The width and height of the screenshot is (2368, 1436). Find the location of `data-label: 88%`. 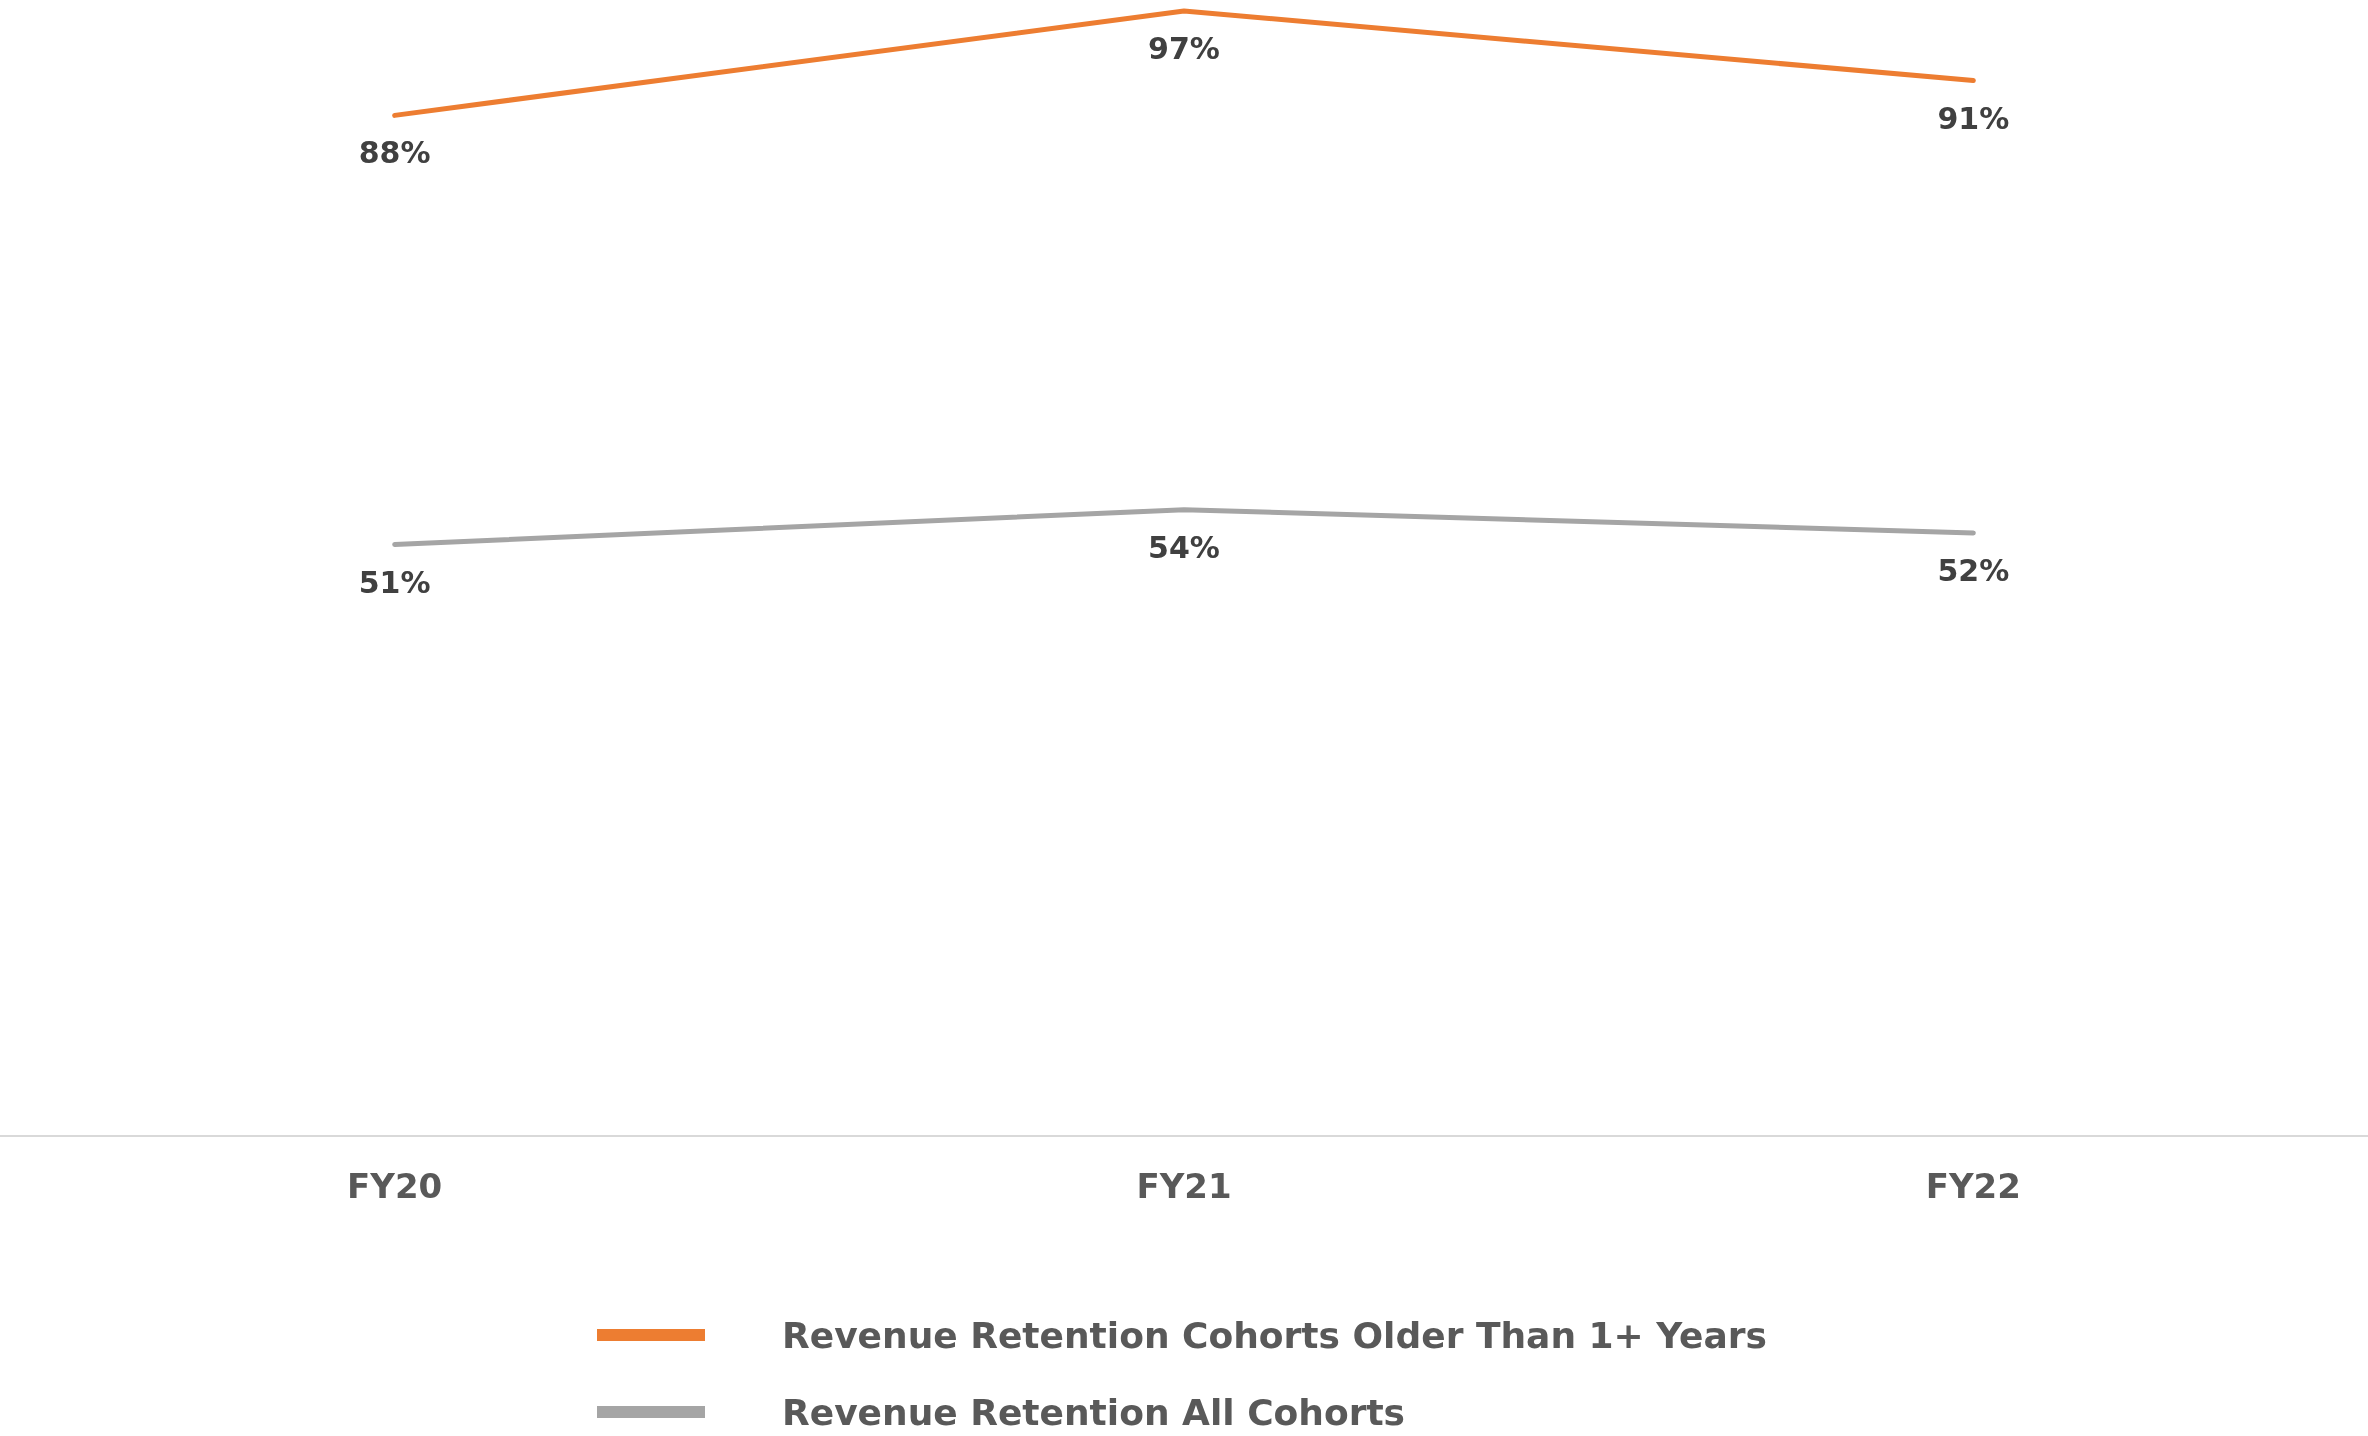

data-label: 88% is located at coordinates (394, 153).